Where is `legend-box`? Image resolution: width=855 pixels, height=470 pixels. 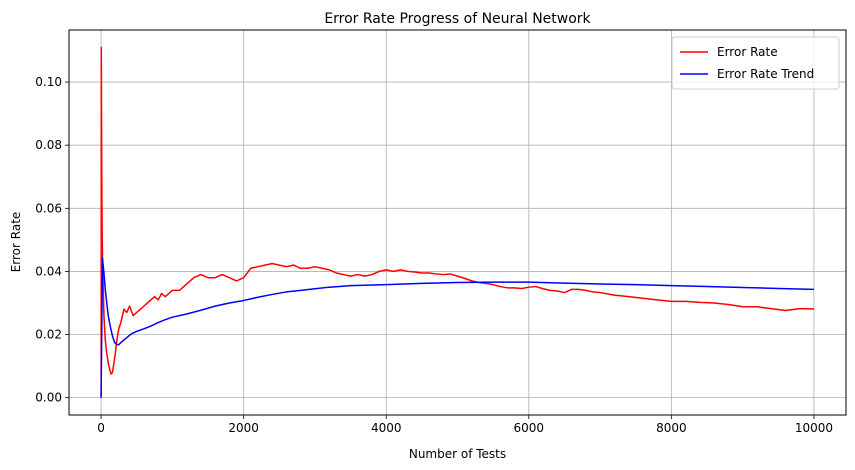 legend-box is located at coordinates (755, 63).